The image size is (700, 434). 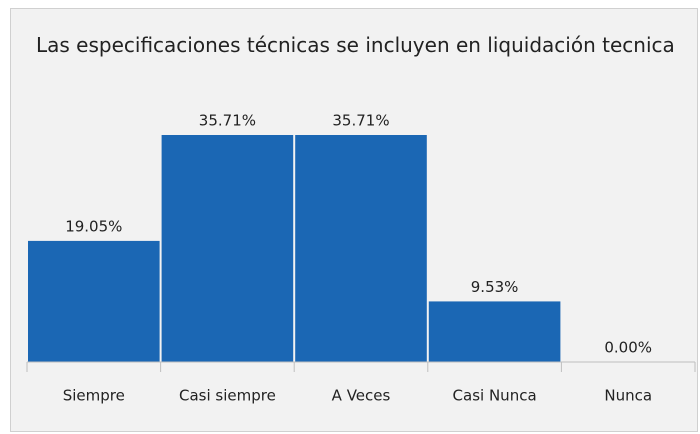 What do you see at coordinates (94, 396) in the screenshot?
I see `x-tick-label: Siempre` at bounding box center [94, 396].